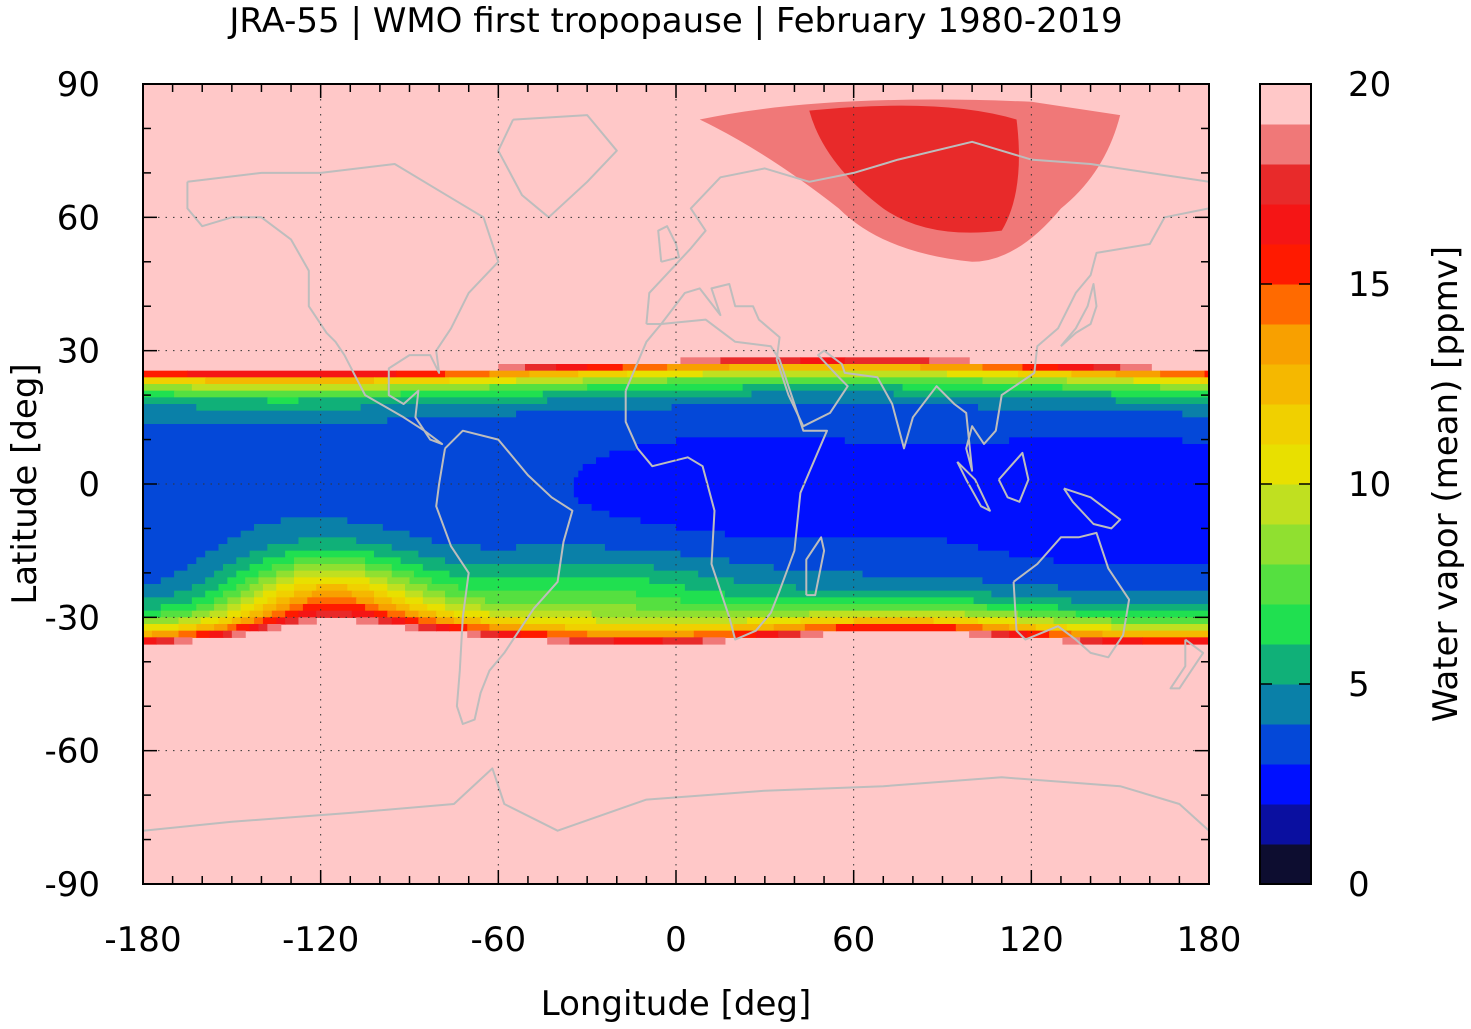 The width and height of the screenshot is (1471, 1029). What do you see at coordinates (72, 485) in the screenshot?
I see `y-tick-labels: -90 -60 -30 0 30 60 90` at bounding box center [72, 485].